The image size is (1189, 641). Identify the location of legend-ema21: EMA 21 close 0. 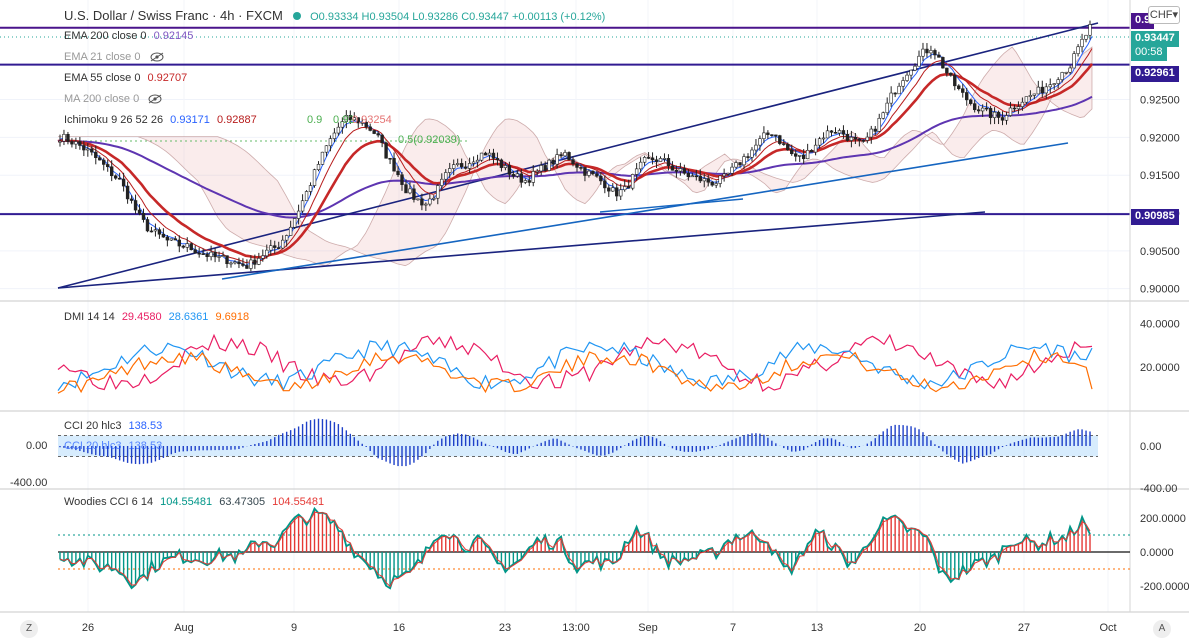
(114, 57).